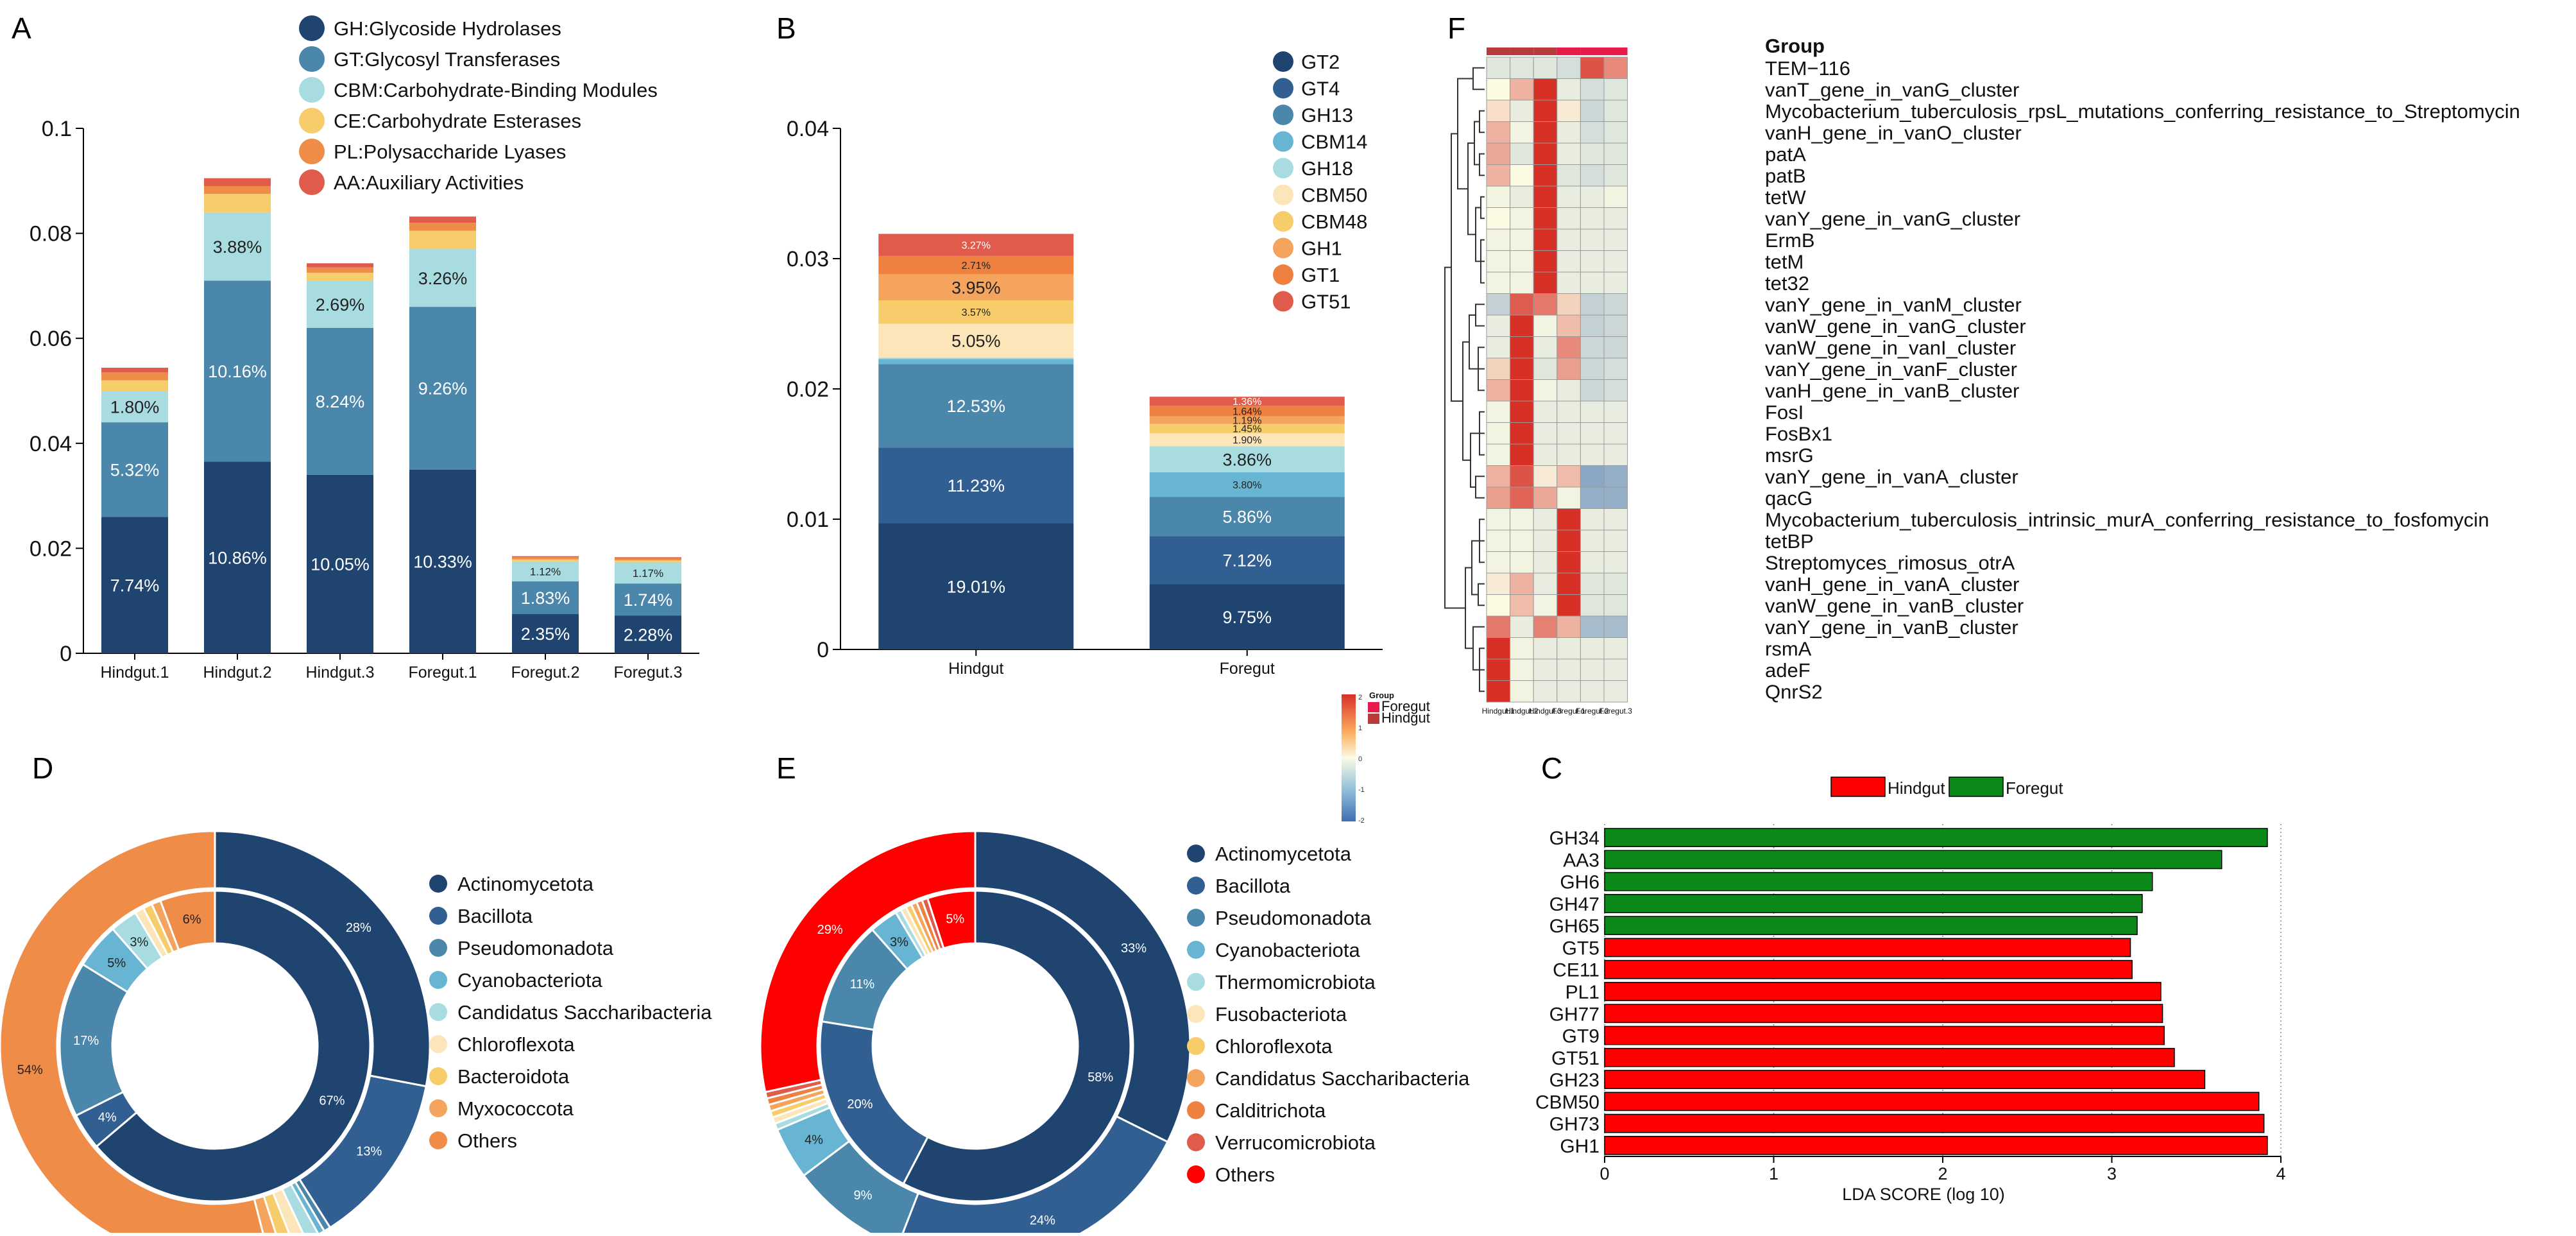 The image size is (2576, 1236). Describe the element at coordinates (1320, 182) in the screenshot. I see `panel-b-legend: GT2 GT4 GH13 CBM14 GH18 CBM50 CBM48 GH1 GT1 GT51` at that location.